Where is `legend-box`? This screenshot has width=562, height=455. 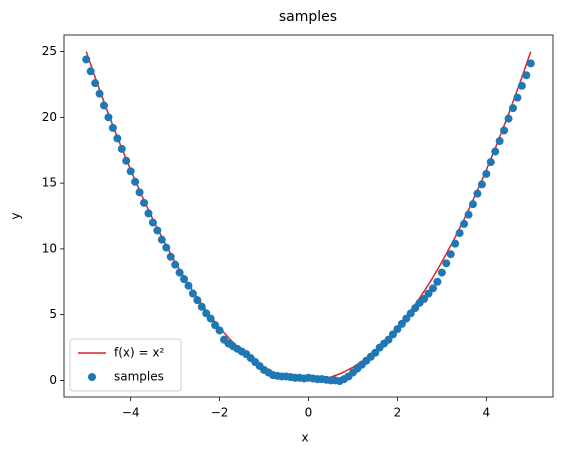
legend-box is located at coordinates (125, 365).